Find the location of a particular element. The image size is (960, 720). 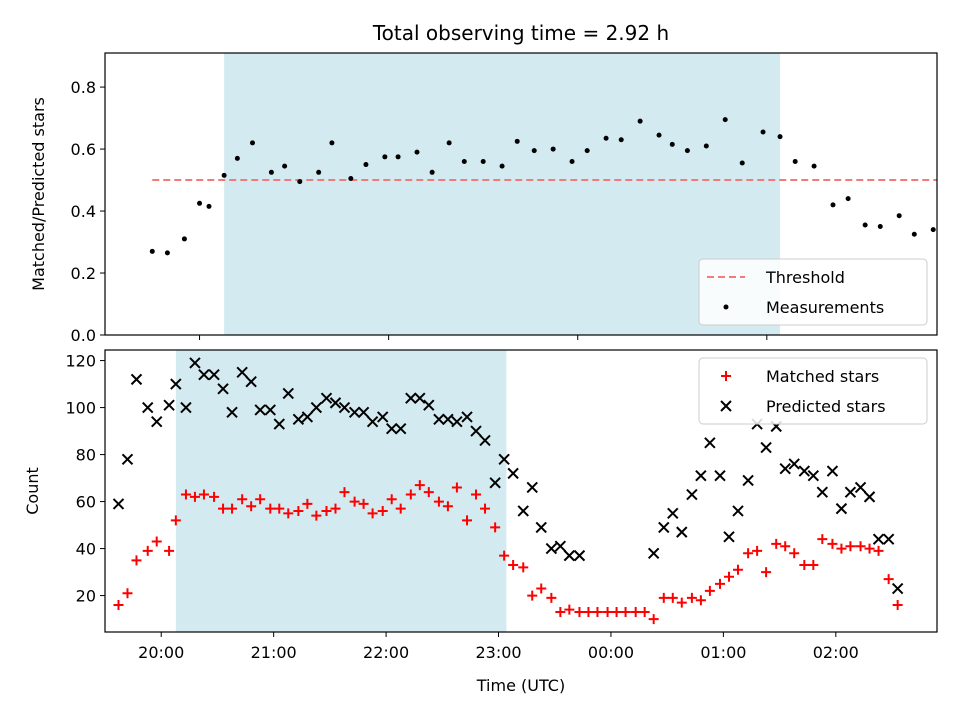

y-tick-label: 120 is located at coordinates (80, 361).